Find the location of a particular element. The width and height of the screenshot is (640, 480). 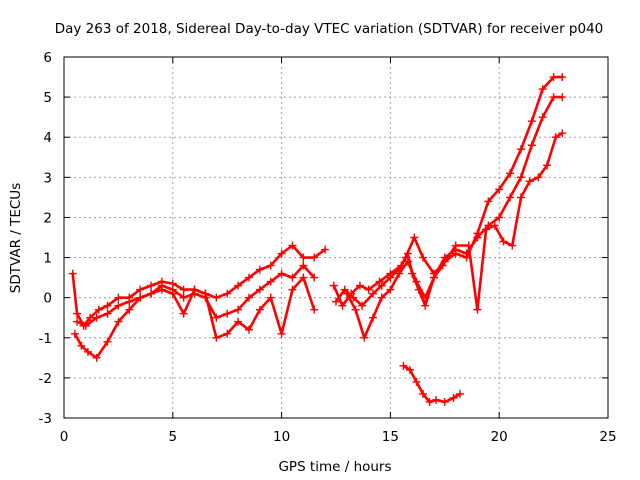

y-tick-label: 5 is located at coordinates (47, 98).